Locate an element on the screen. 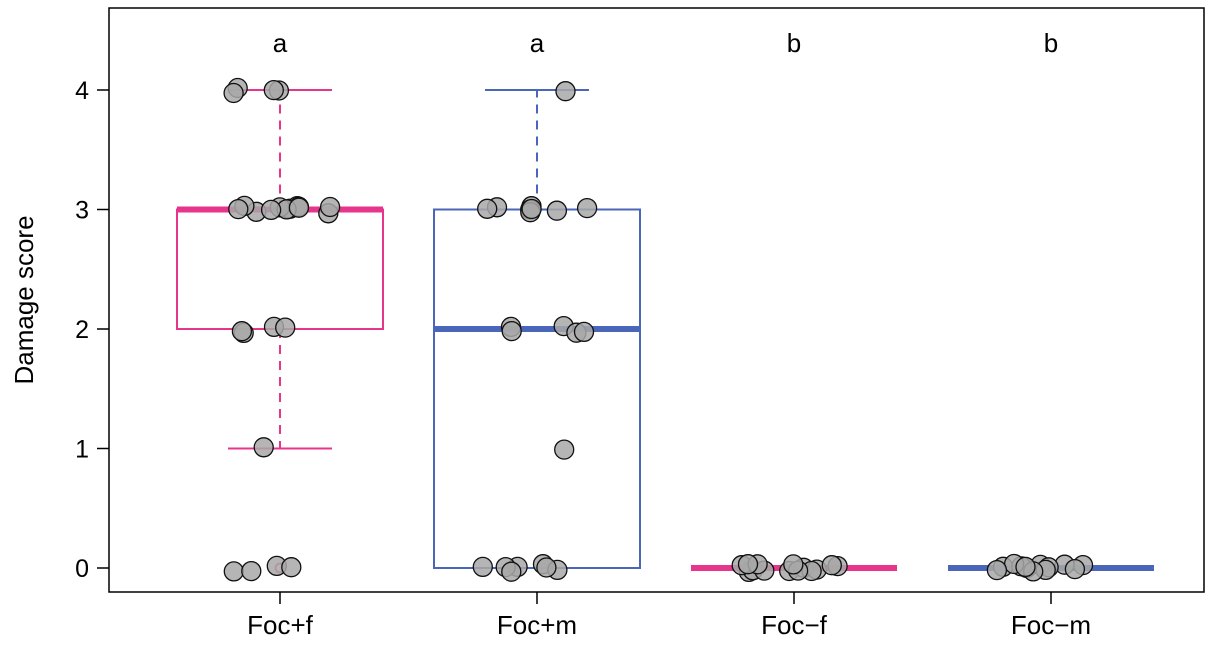  y-tick-label: 4 is located at coordinates (82, 91).